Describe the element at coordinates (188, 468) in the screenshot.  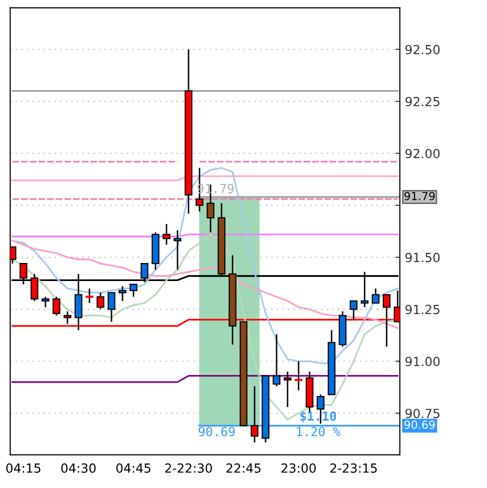
I see `x-tick-label: 2-22:30` at that location.